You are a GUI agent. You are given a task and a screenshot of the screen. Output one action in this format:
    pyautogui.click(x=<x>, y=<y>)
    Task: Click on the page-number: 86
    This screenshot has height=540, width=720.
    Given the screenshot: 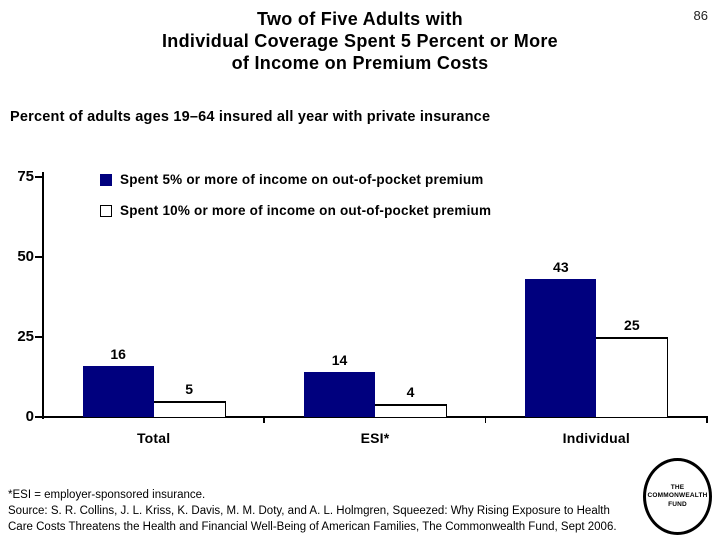 What is the action you would take?
    pyautogui.click(x=700, y=15)
    